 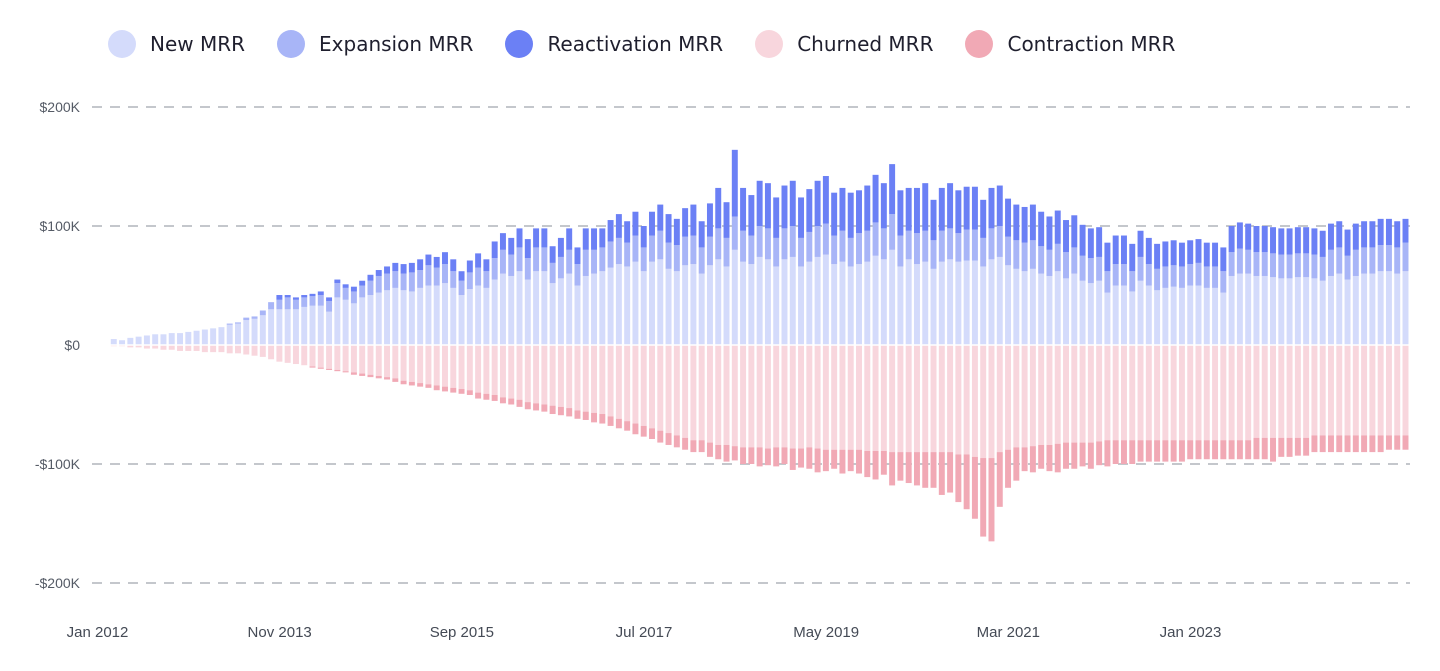 What do you see at coordinates (462, 632) in the screenshot?
I see `x-tick-label: Sep 2015` at bounding box center [462, 632].